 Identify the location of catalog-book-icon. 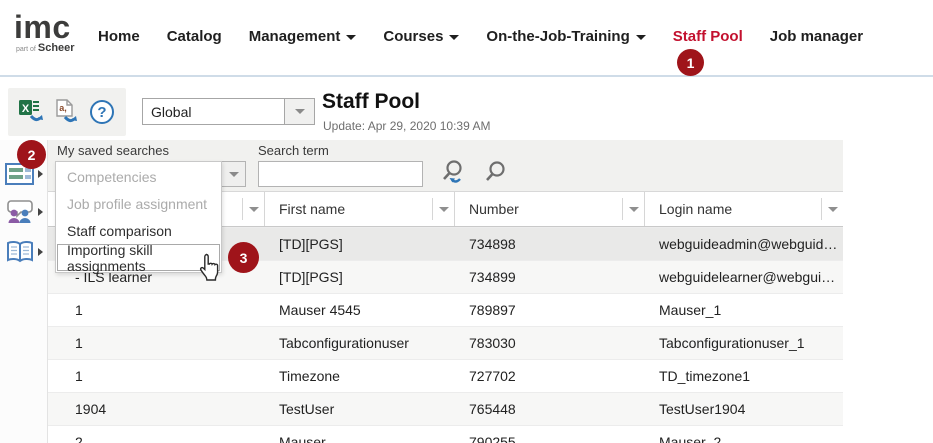
(26, 252).